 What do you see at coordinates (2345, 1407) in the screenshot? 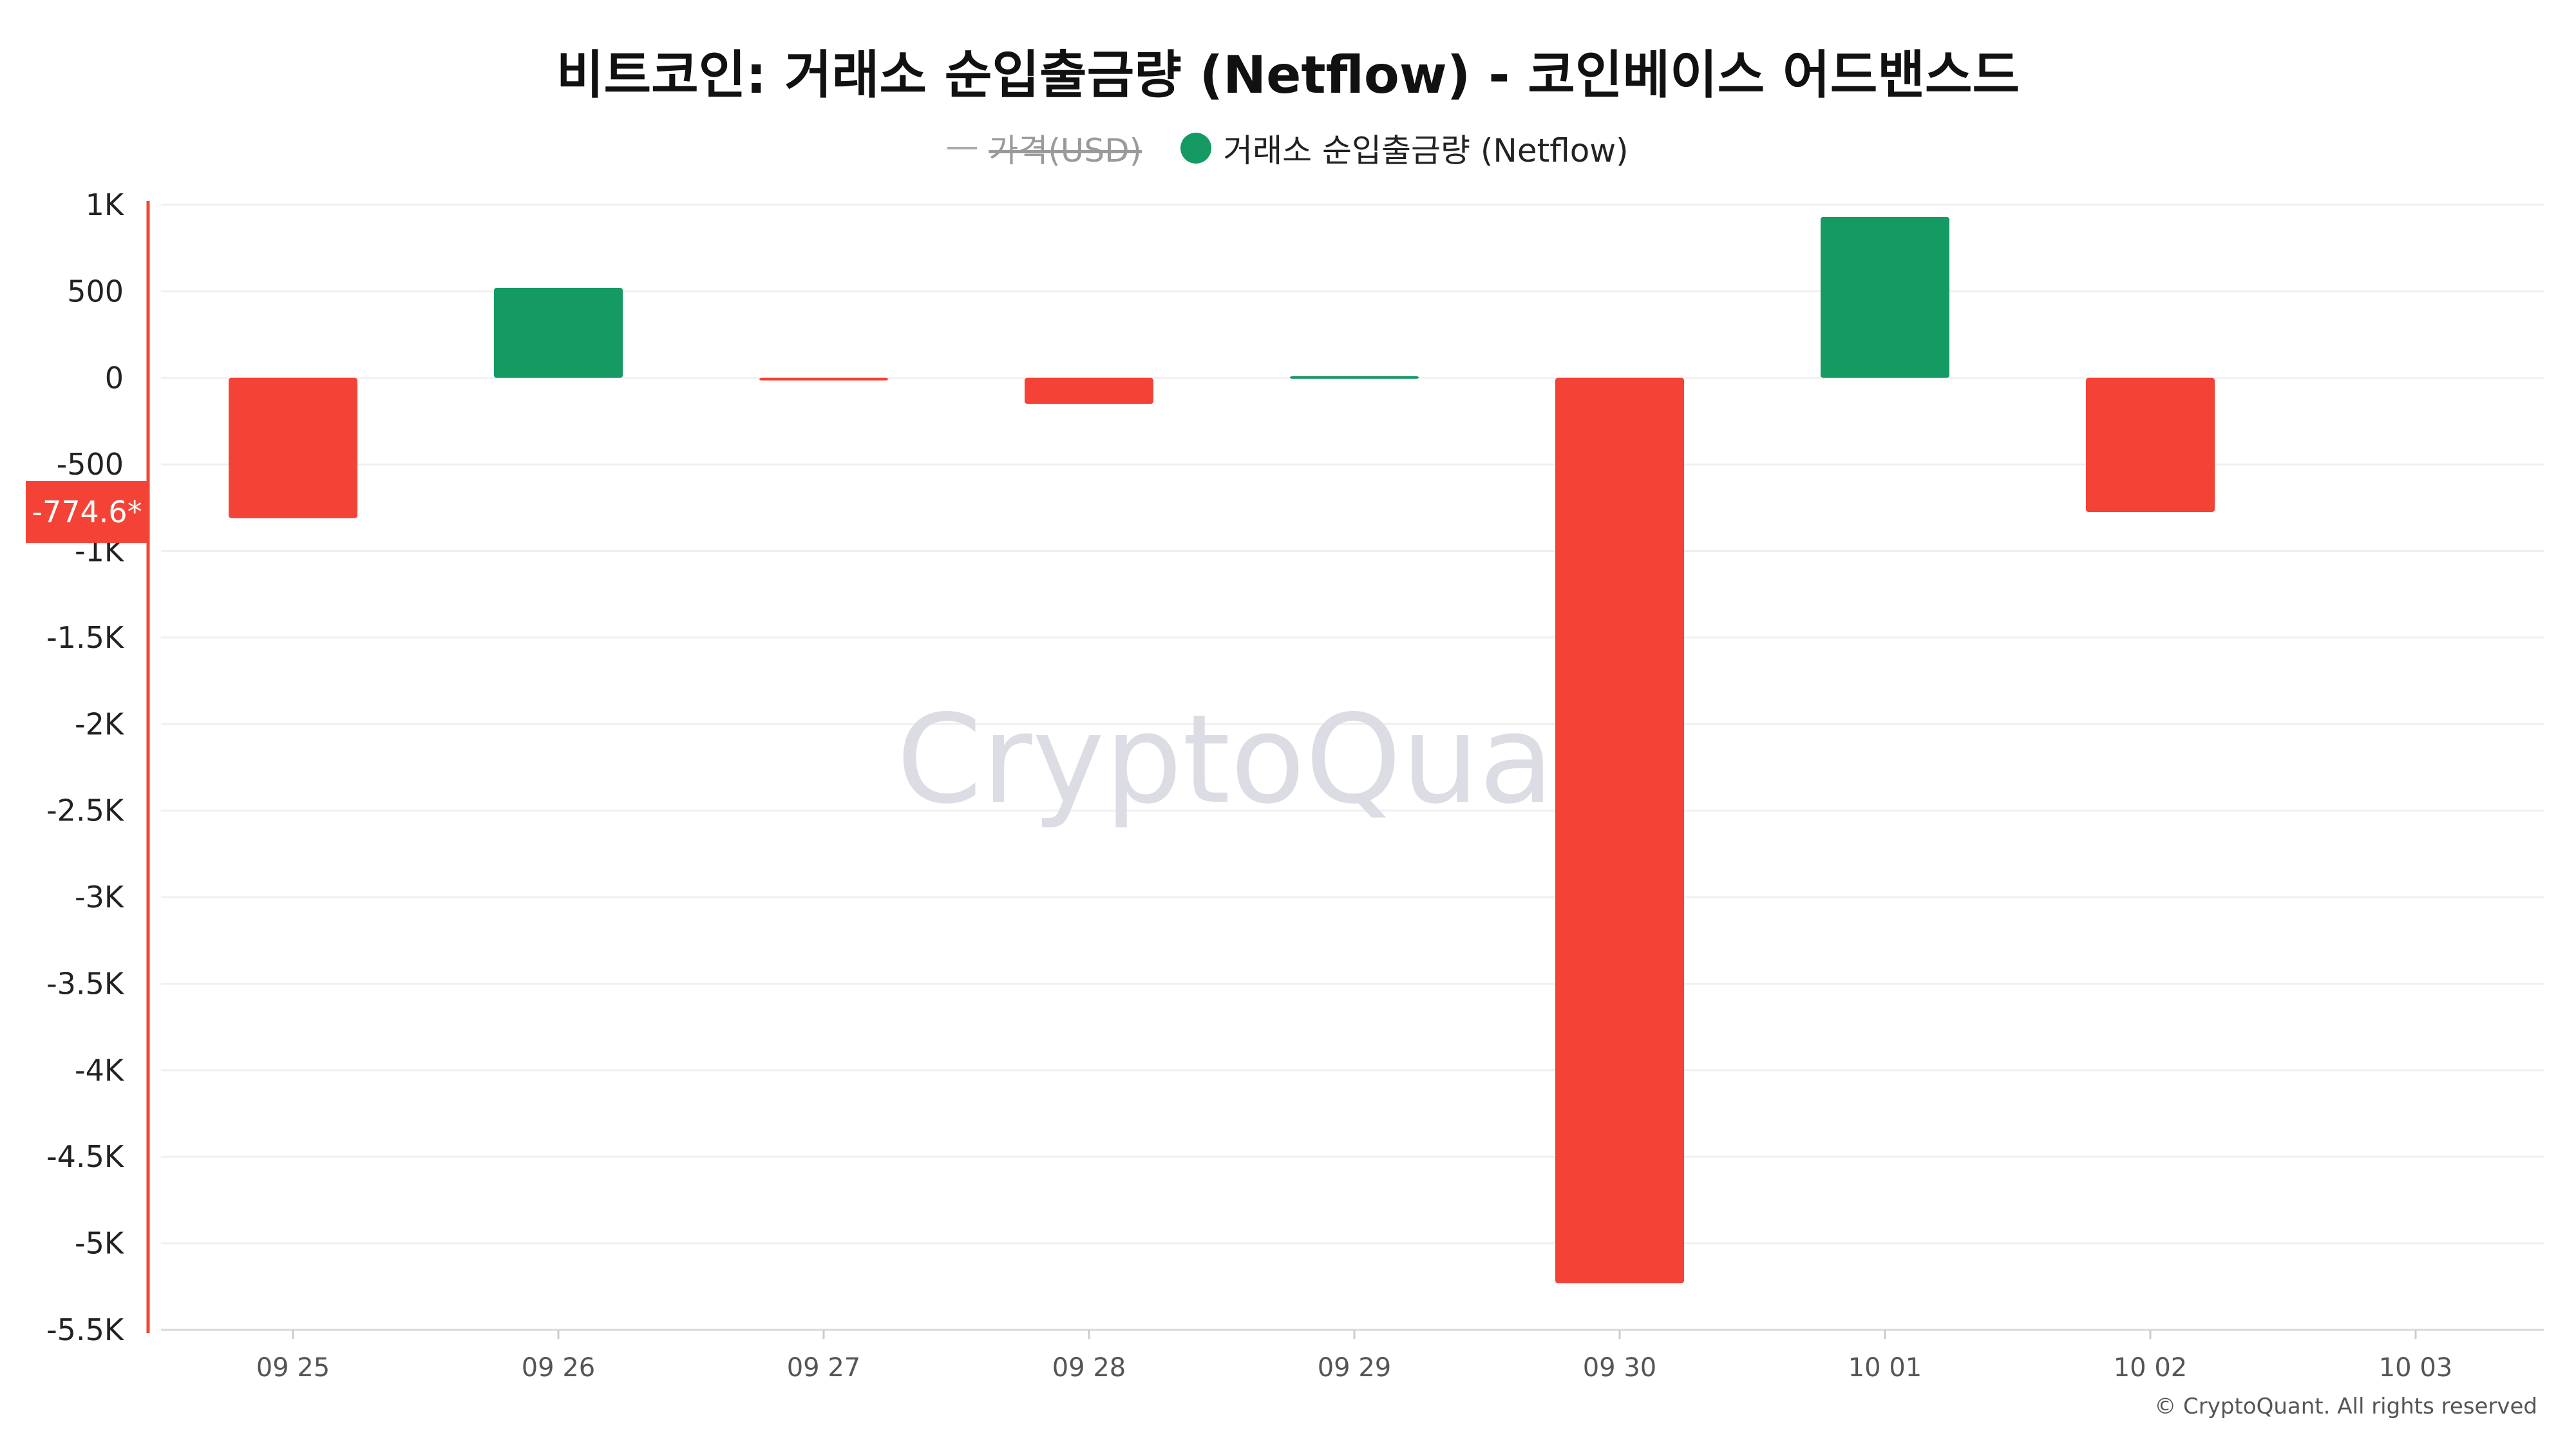
I see `copyright-text: © CryptoQuant. All rights reserved` at bounding box center [2345, 1407].